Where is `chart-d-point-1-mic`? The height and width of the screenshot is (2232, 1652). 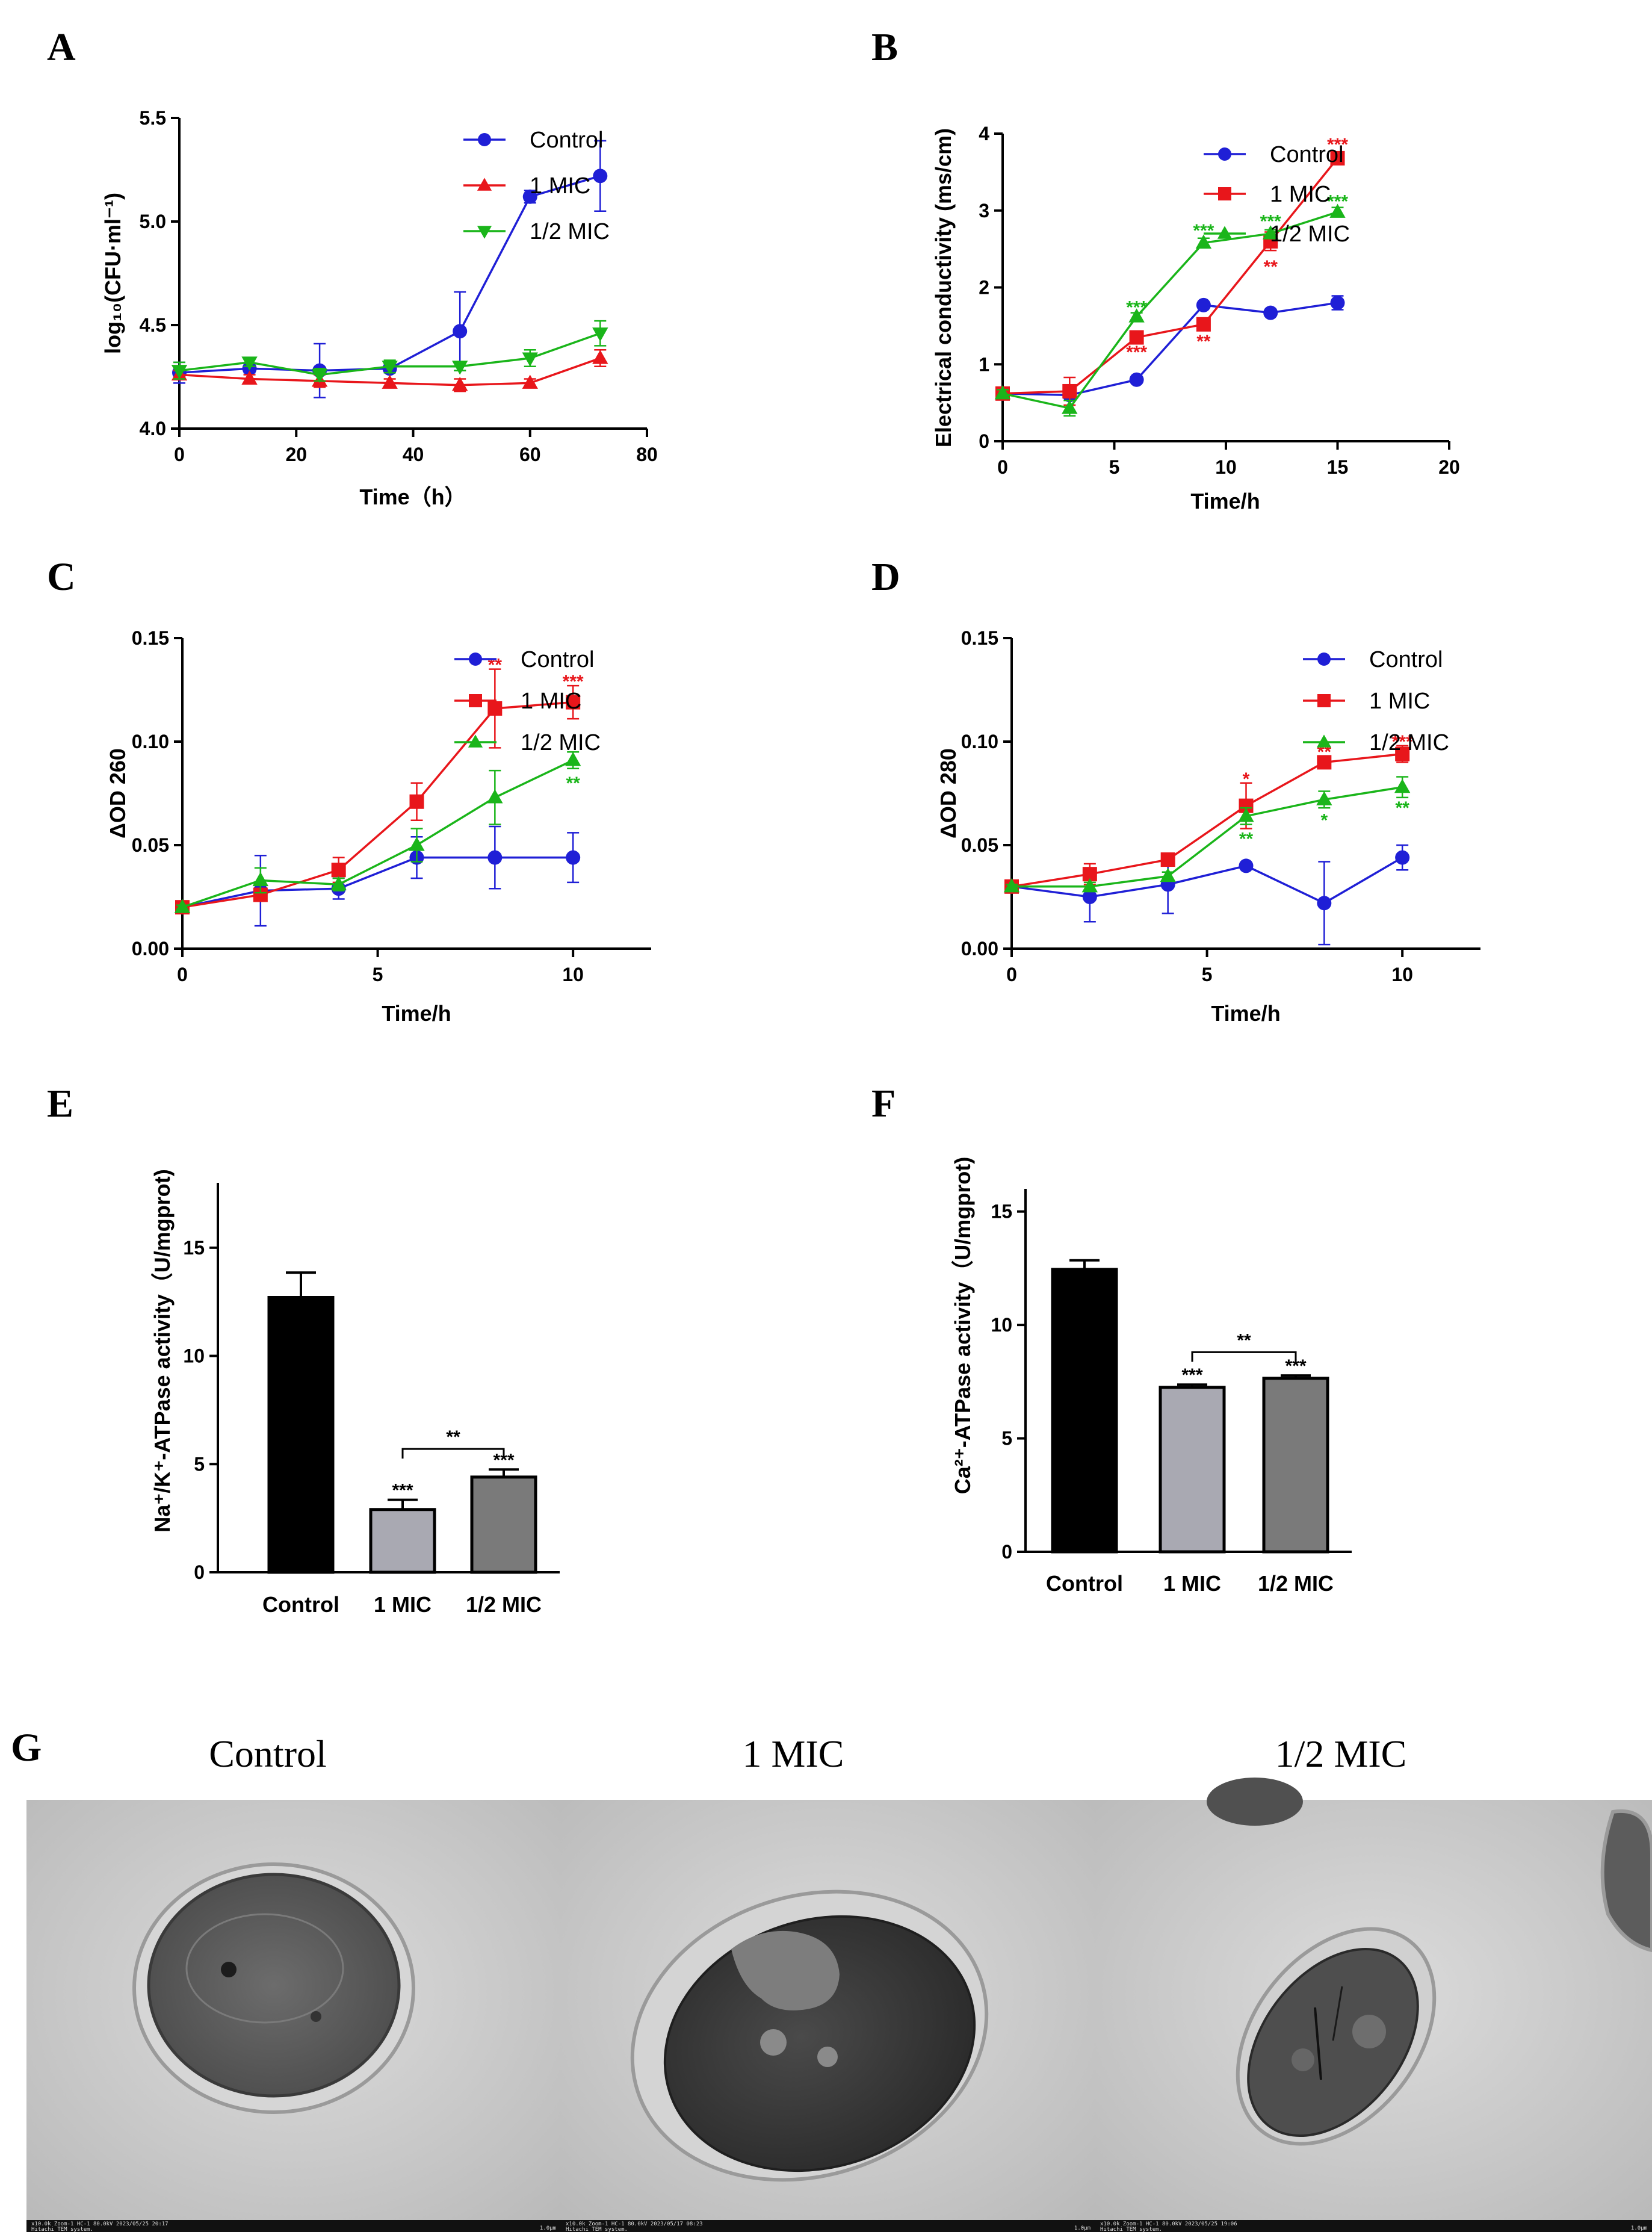
chart-d-point-1-mic is located at coordinates (1325, 762).